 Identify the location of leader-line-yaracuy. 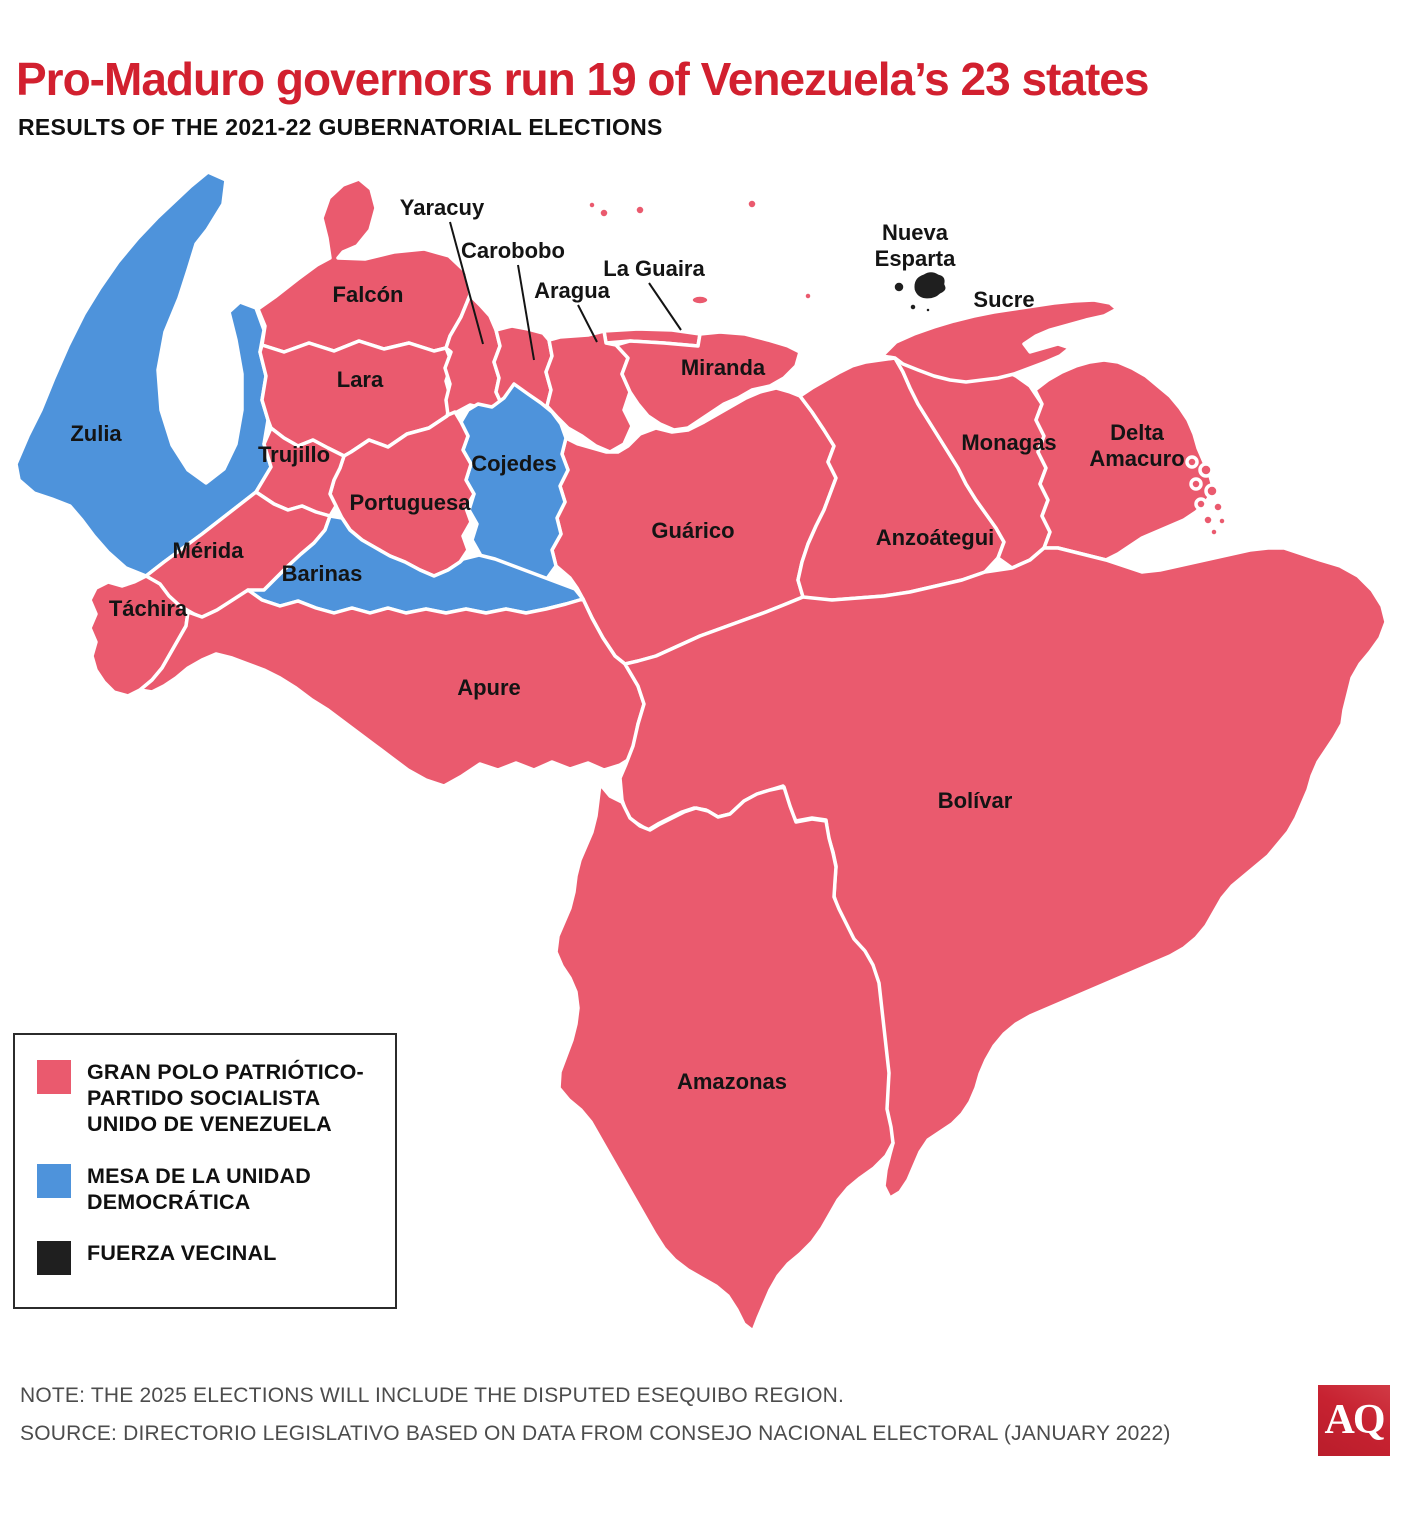
(466, 283).